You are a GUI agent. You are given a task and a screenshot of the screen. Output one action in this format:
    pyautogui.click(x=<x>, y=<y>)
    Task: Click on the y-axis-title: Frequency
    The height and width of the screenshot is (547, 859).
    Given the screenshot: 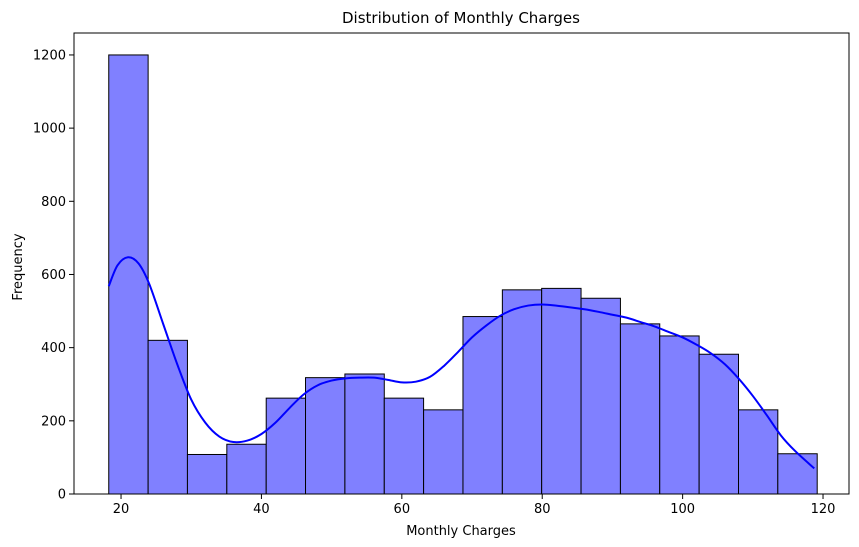 What is the action you would take?
    pyautogui.click(x=18, y=266)
    